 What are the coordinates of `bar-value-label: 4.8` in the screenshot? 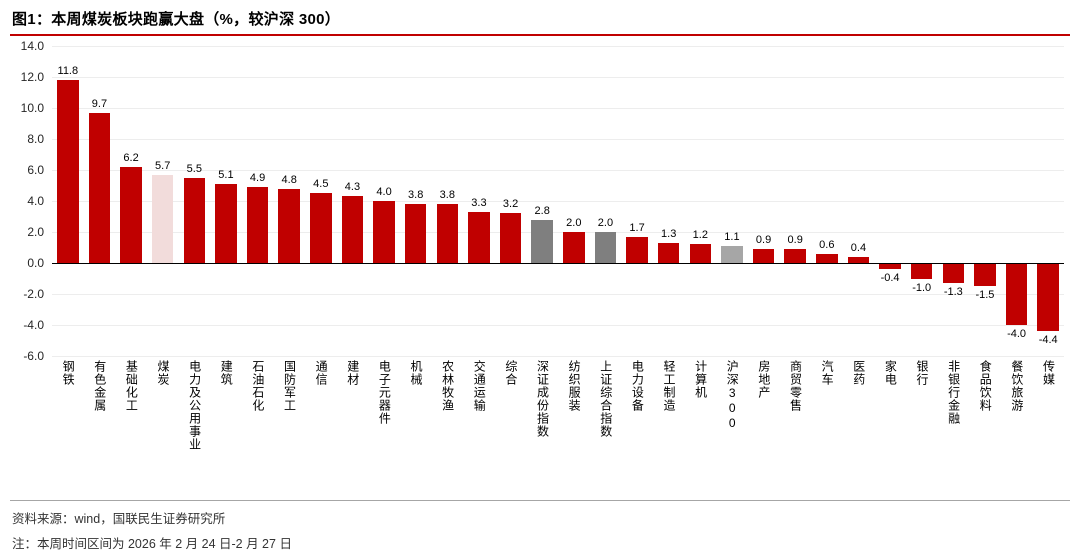 It's located at (289, 179).